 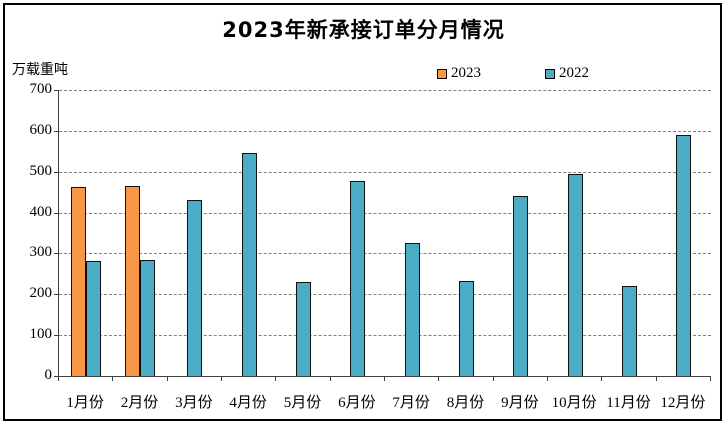 I want to click on y-axis-ticks, so click(x=56, y=233).